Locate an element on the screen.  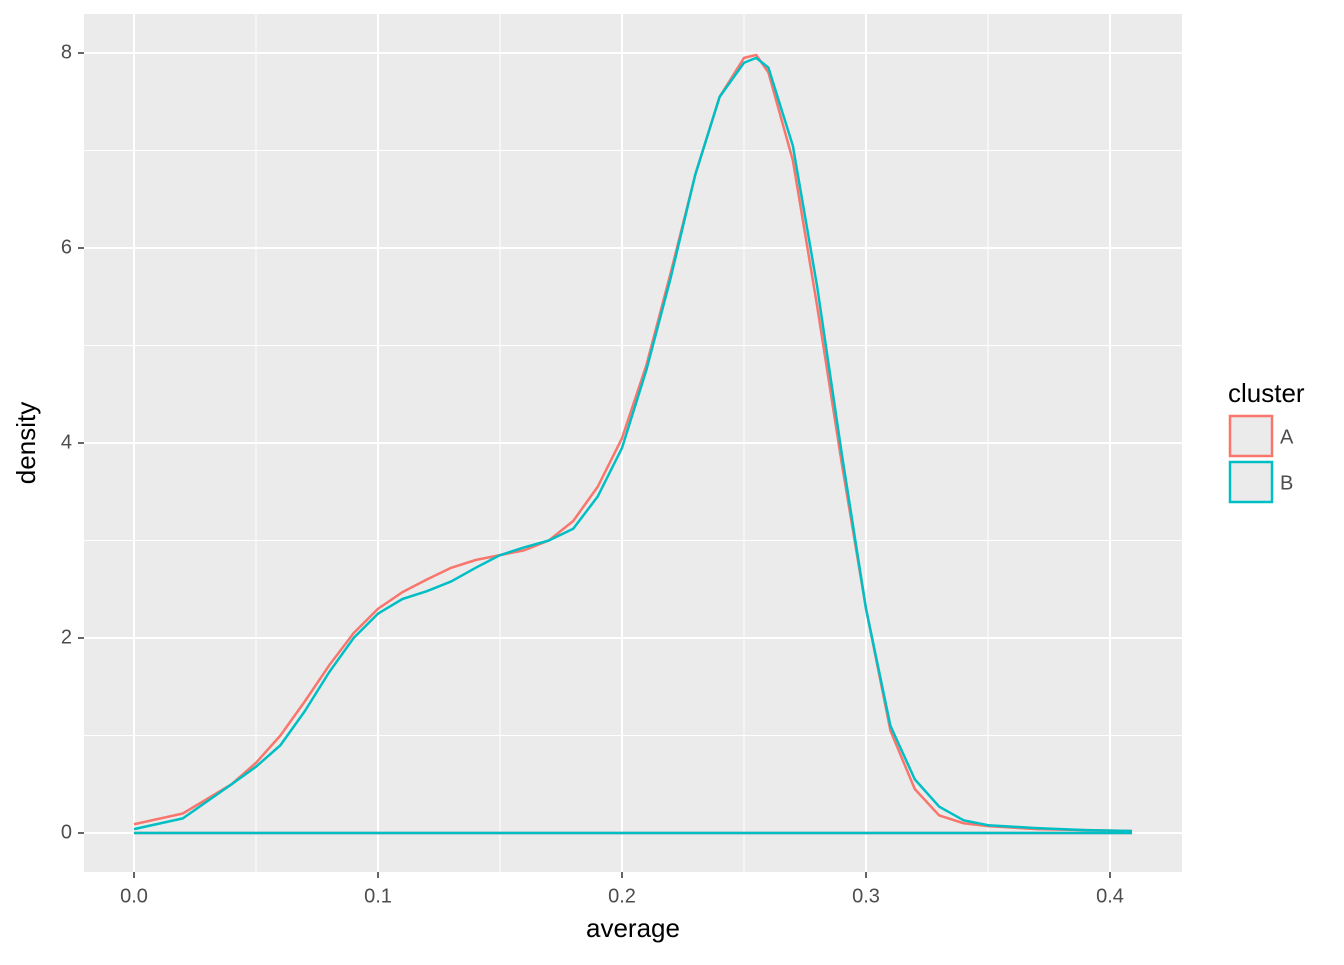
y-tick-label: 2 is located at coordinates (66, 637).